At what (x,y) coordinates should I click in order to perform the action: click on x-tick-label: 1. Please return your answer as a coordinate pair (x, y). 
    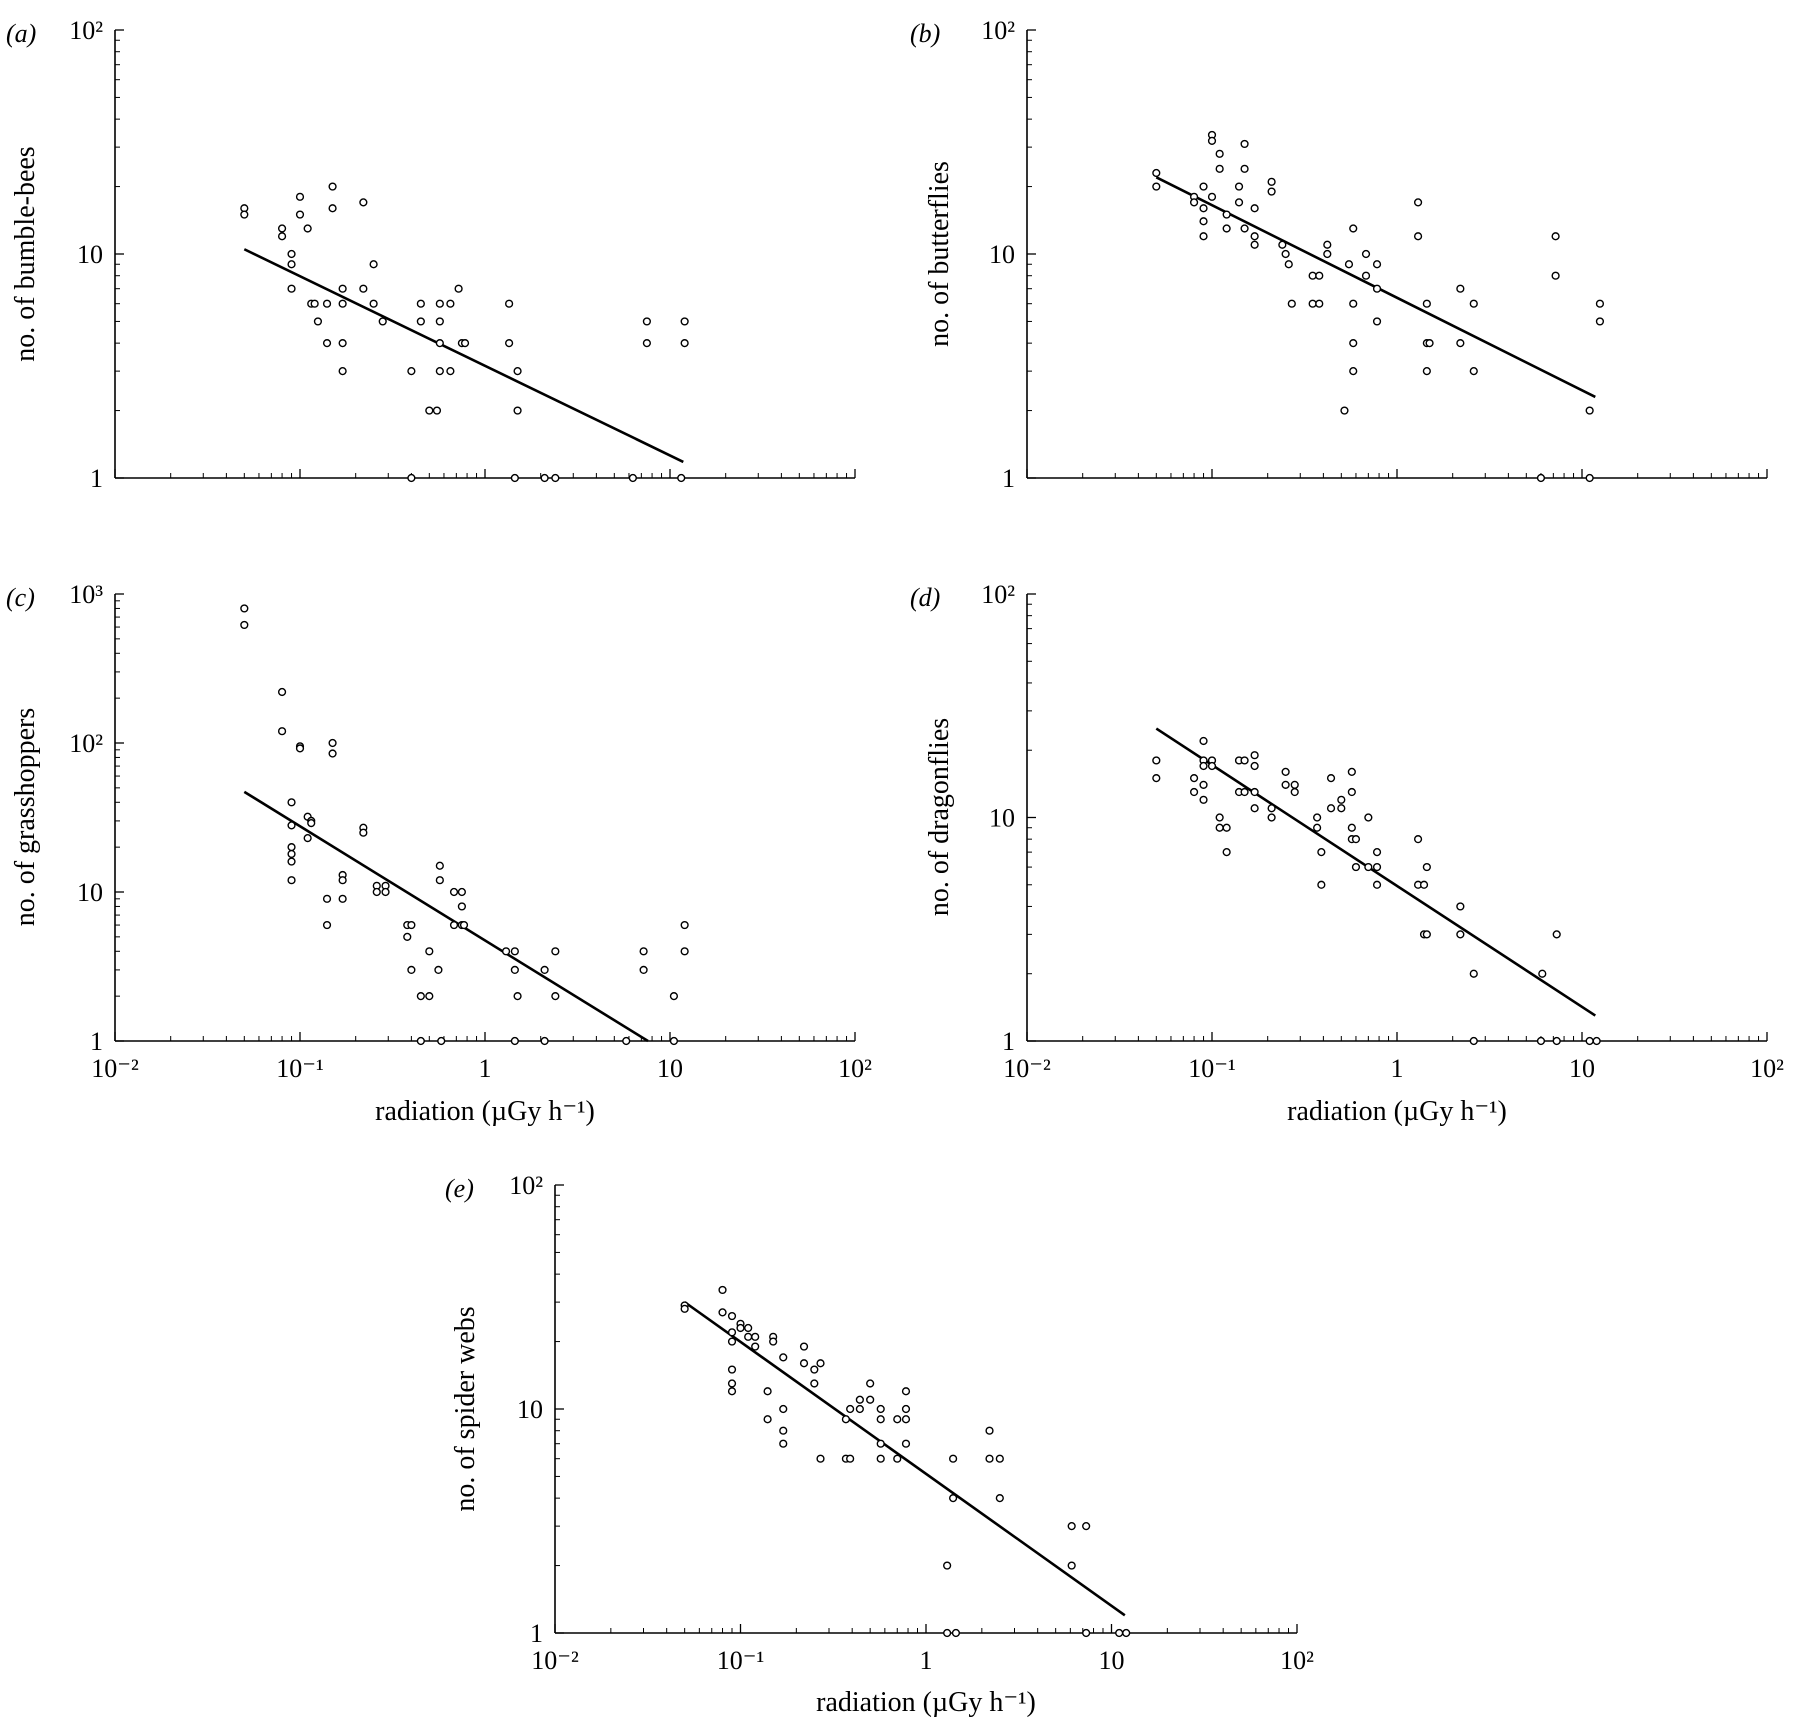
    Looking at the image, I should click on (485, 1068).